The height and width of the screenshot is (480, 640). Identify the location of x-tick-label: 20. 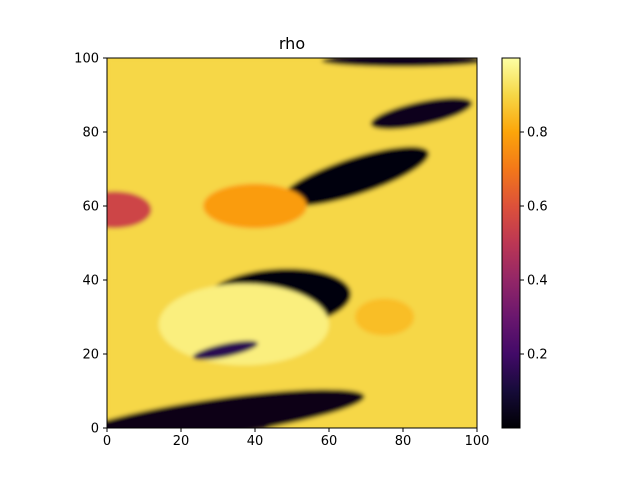
(181, 441).